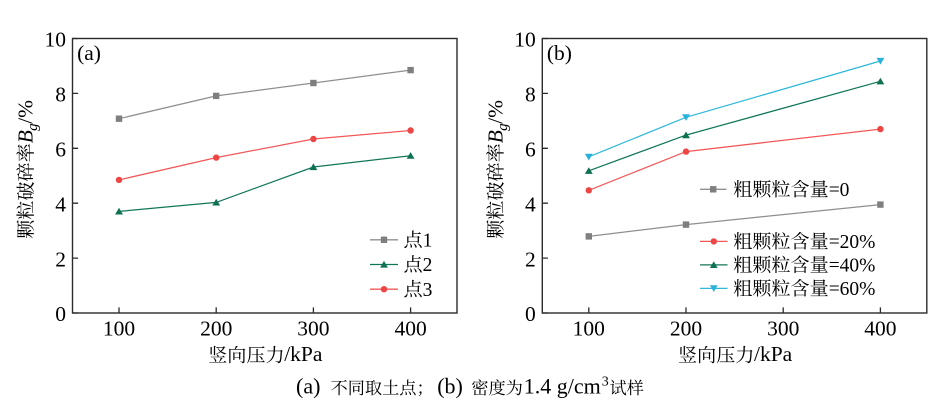 The image size is (950, 404). What do you see at coordinates (428, 241) in the screenshot?
I see `svg-text: 1` at bounding box center [428, 241].